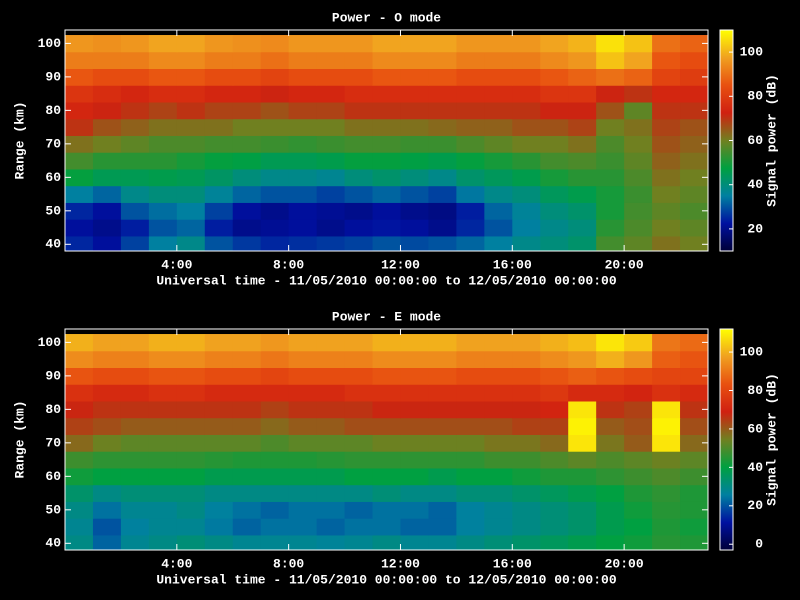  I want to click on y-tick-label: 80, so click(53, 409).